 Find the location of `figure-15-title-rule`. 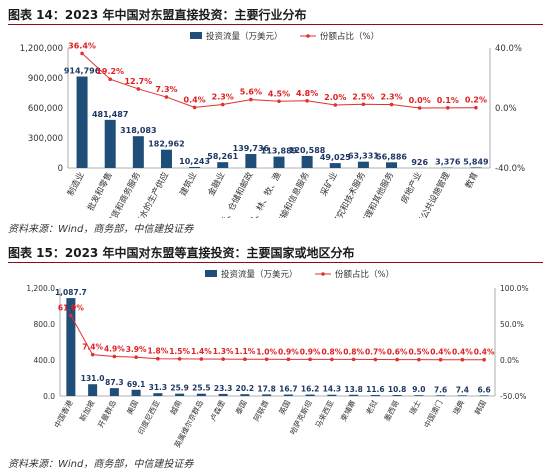

figure-15-title-rule is located at coordinates (275, 262).